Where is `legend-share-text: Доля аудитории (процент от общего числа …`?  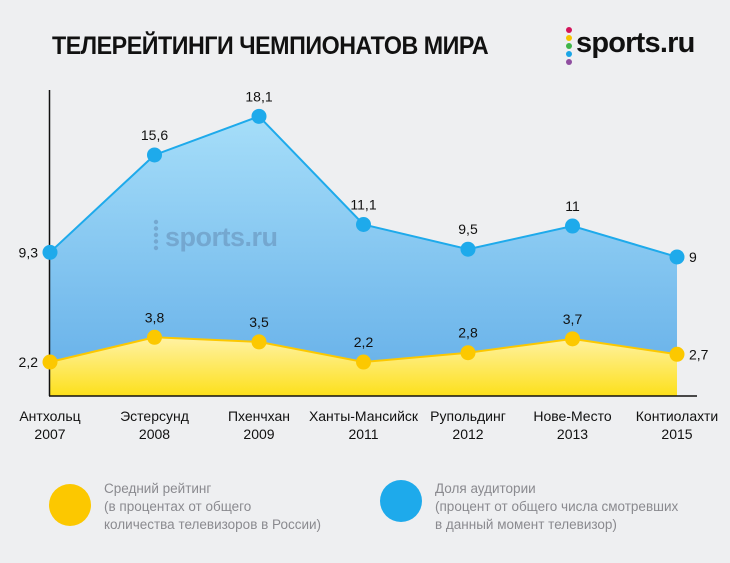 legend-share-text: Доля аудитории (процент от общего числа … is located at coordinates (556, 507).